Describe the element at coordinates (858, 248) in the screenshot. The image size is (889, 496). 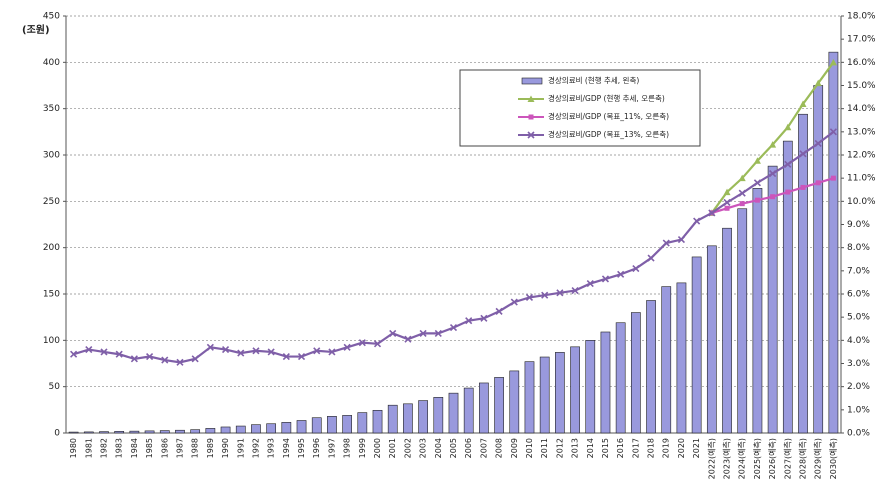
I see `y2-tick-label: 8.0%` at that location.